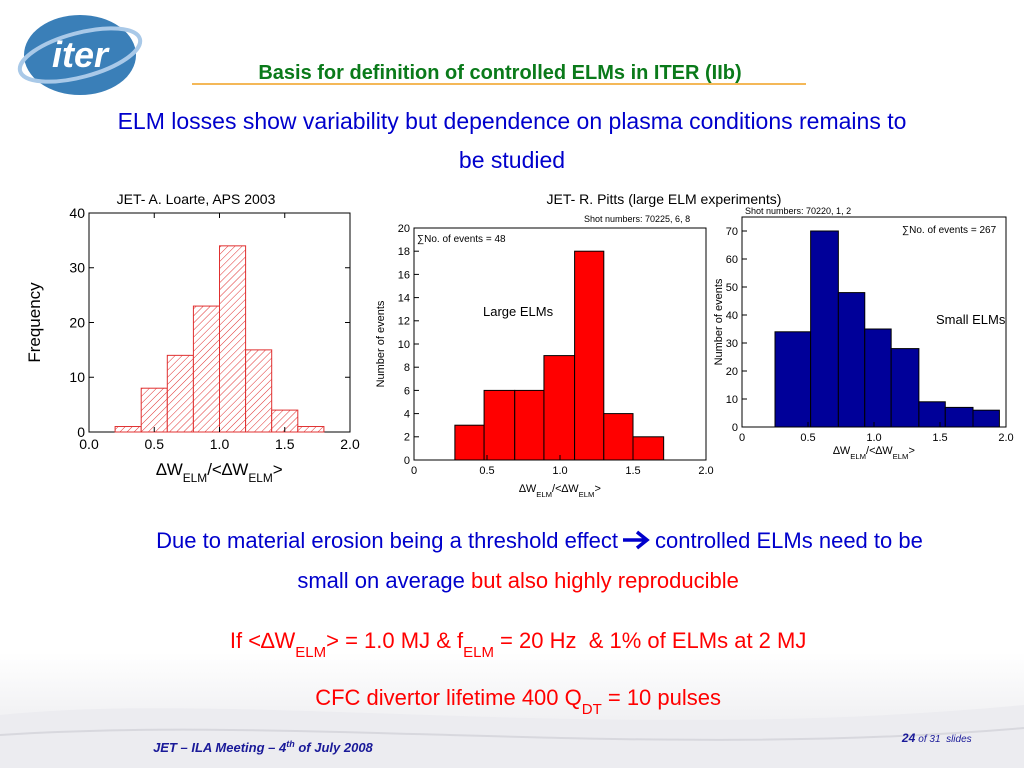 The height and width of the screenshot is (768, 1024). What do you see at coordinates (290, 744) in the screenshot?
I see `superscript: th` at bounding box center [290, 744].